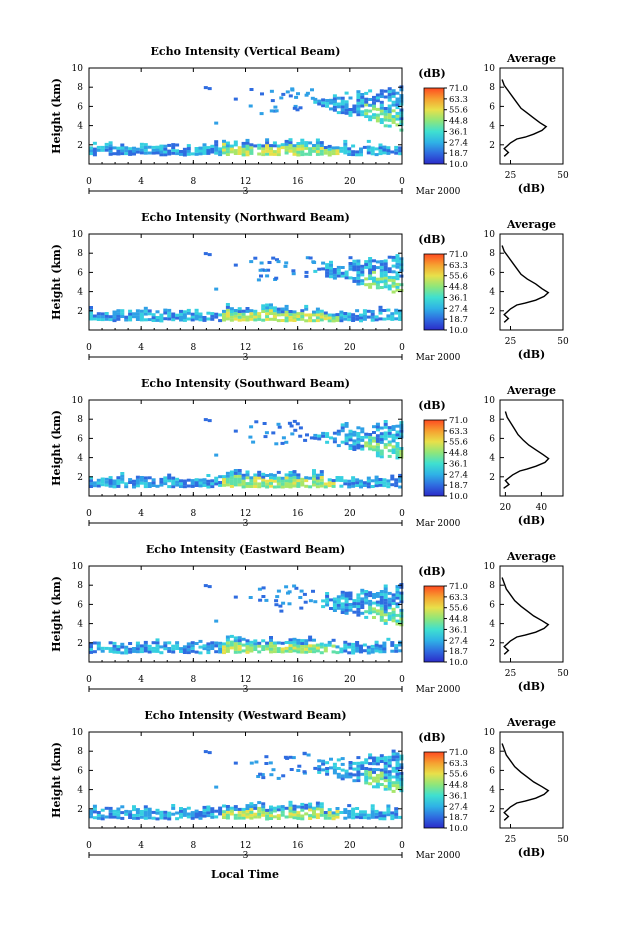  Describe the element at coordinates (458, 165) in the screenshot. I see `colorbar-label: 10.0` at that location.